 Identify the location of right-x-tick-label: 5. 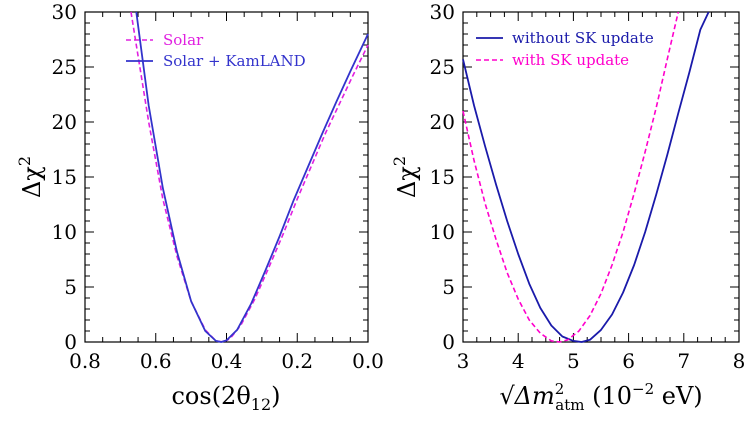
(573, 361).